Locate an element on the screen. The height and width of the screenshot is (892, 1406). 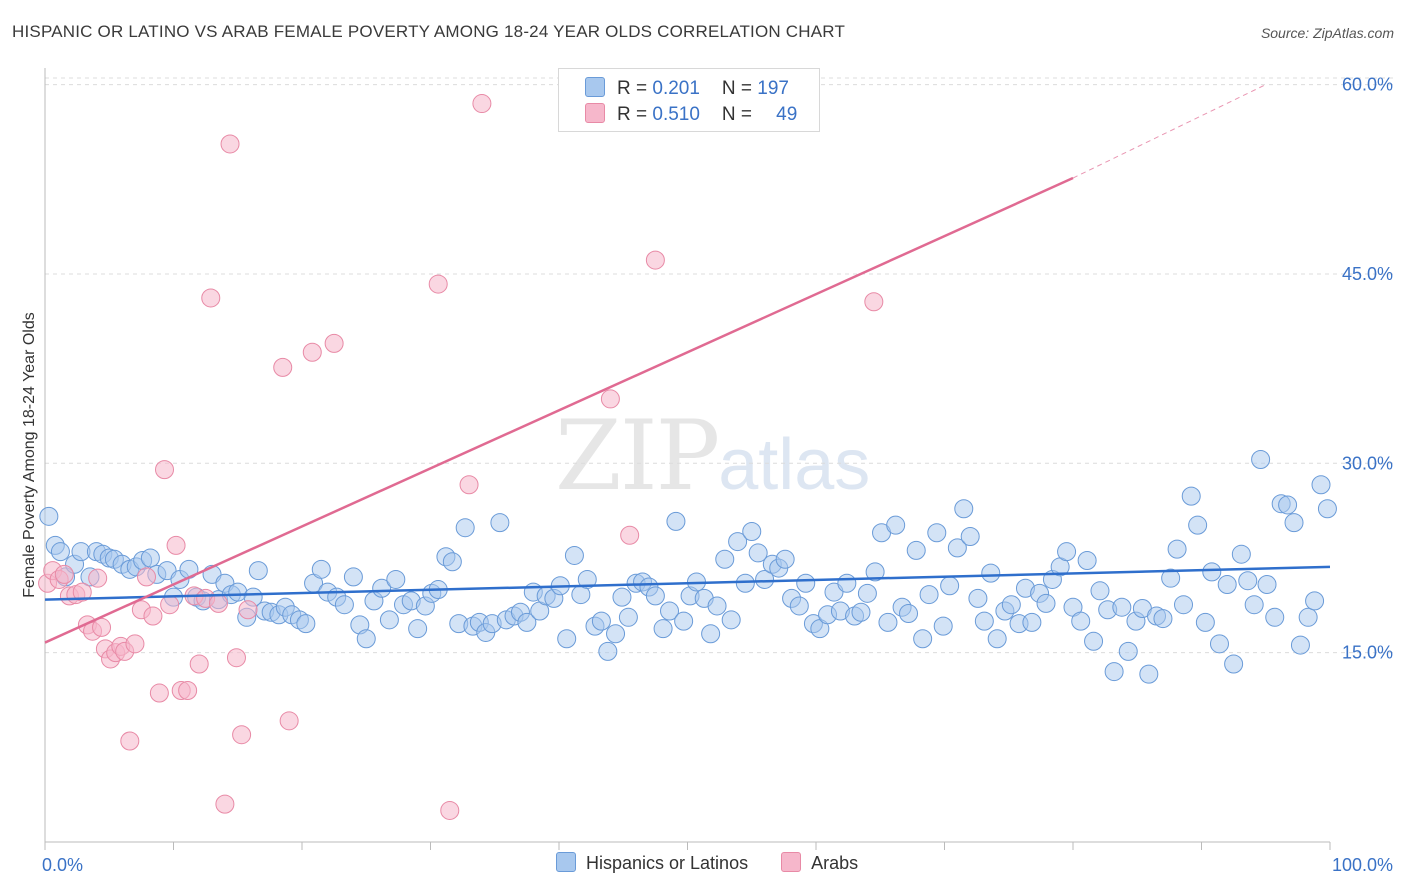
y-axis-label: Female Poverty Among 18-24 Year Olds is located at coordinates (29, 455).